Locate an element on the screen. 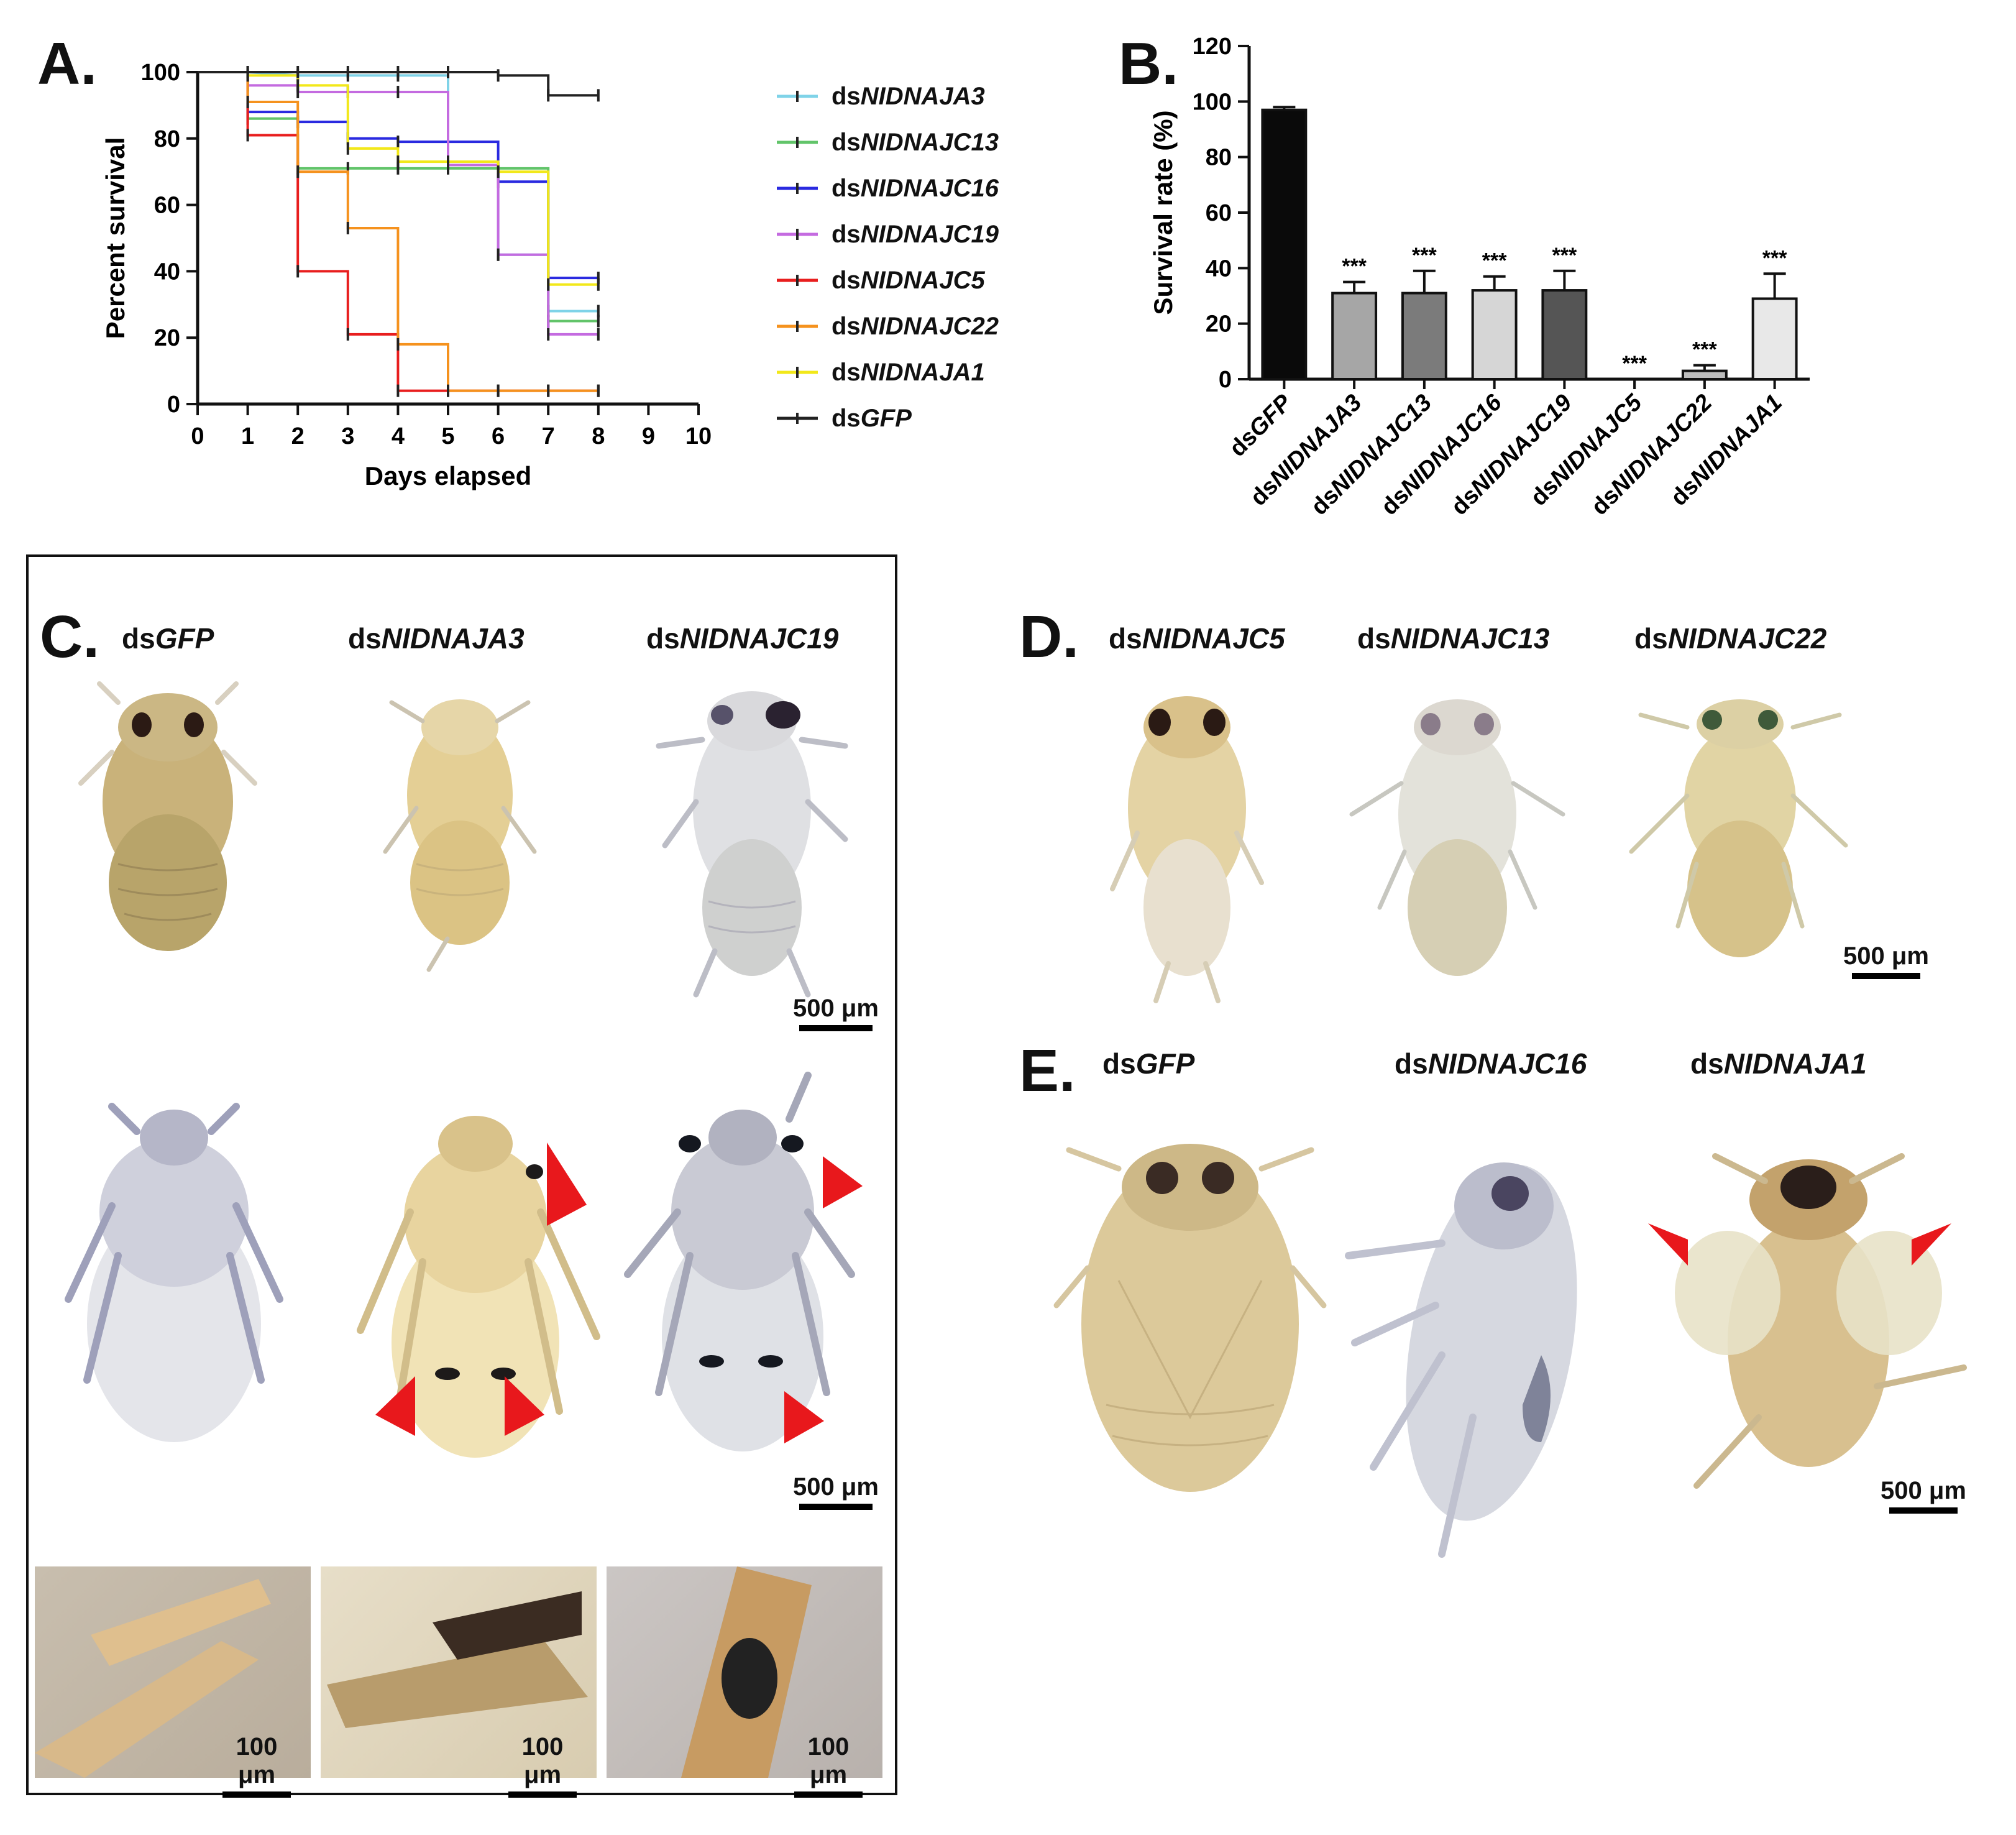  closeup-photo-gfp is located at coordinates (173, 1672).